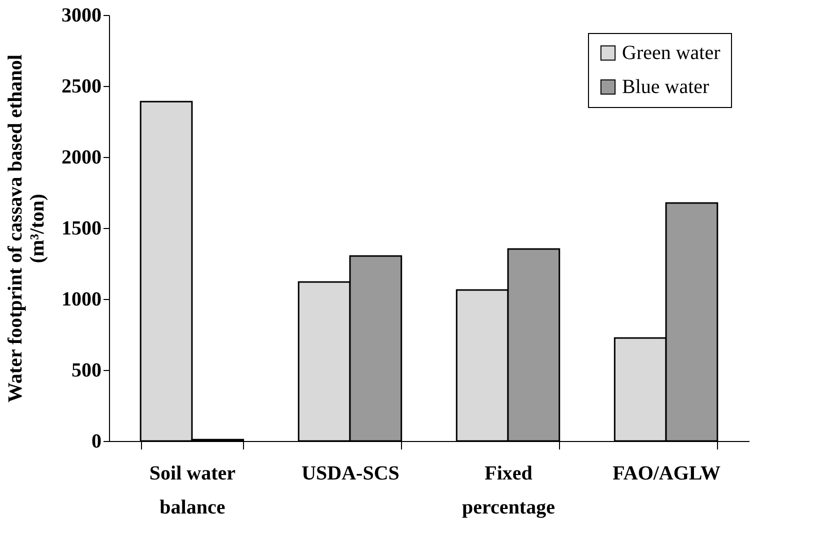 The image size is (838, 551). I want to click on y-tick-label: 1000, so click(82, 299).